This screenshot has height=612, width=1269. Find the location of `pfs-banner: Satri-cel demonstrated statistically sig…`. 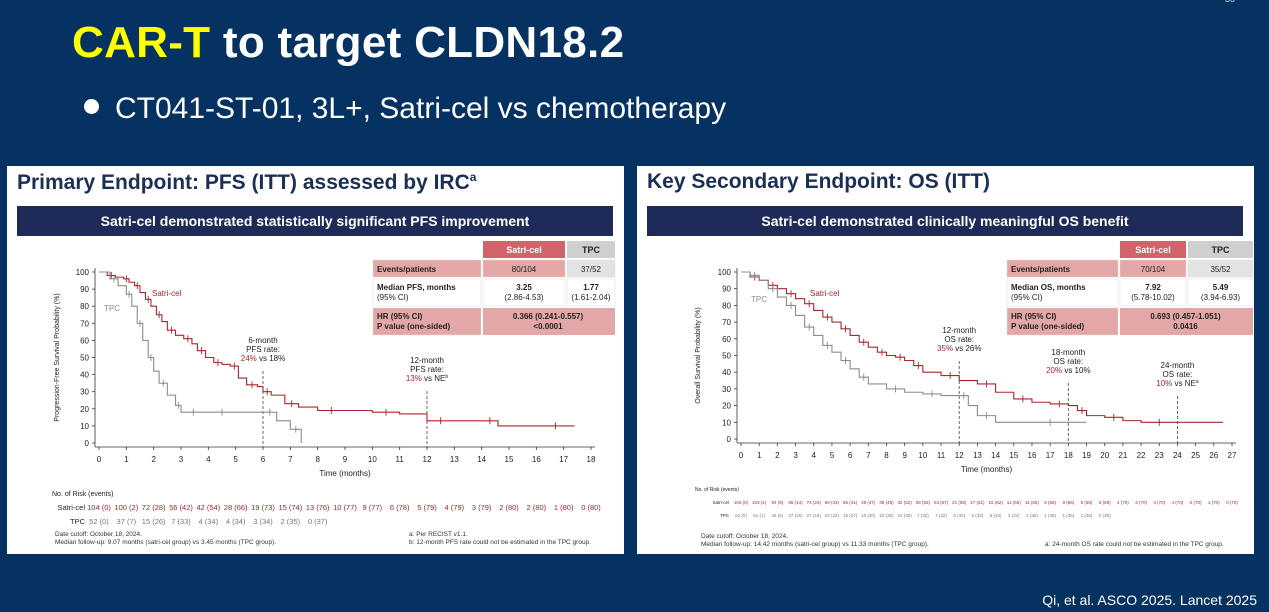

pfs-banner: Satri-cel demonstrated statistically sig… is located at coordinates (315, 221).